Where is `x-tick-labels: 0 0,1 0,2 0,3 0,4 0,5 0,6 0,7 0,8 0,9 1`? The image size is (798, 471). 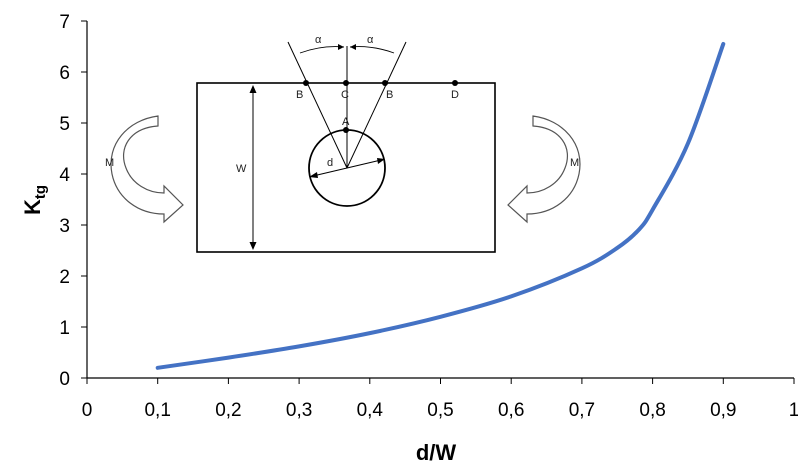
x-tick-labels: 0 0,1 0,2 0,3 0,4 0,5 0,6 0,7 0,8 0,9 1 is located at coordinates (440, 410).